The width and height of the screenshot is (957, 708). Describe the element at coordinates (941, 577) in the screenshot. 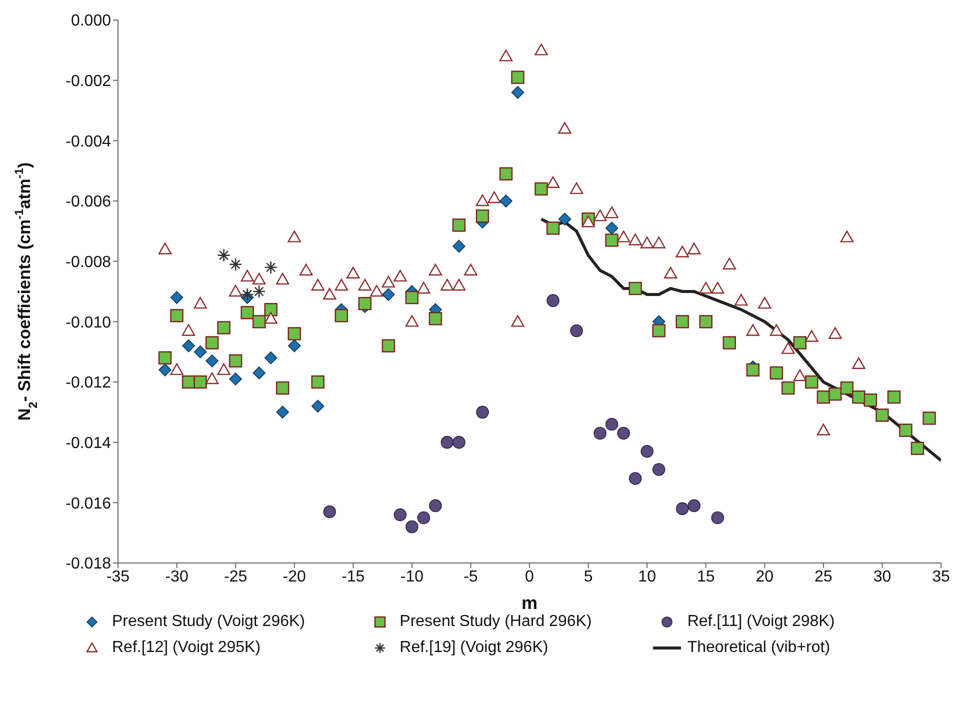

I see `x-tick-label: 35` at that location.